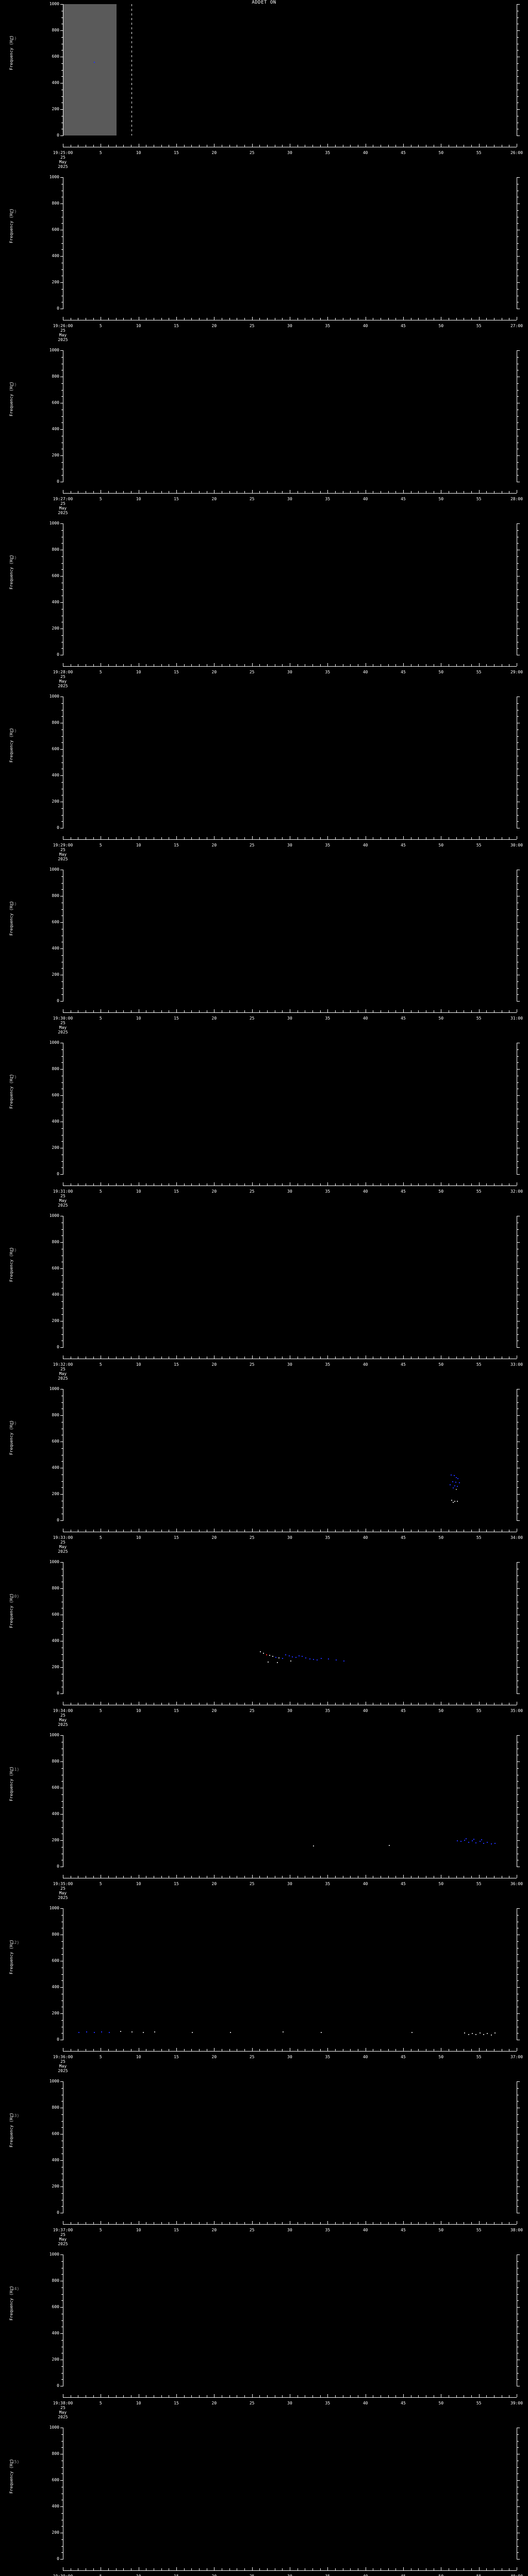 The width and height of the screenshot is (528, 2576). I want to click on y-tick-label: 600, so click(55, 922).